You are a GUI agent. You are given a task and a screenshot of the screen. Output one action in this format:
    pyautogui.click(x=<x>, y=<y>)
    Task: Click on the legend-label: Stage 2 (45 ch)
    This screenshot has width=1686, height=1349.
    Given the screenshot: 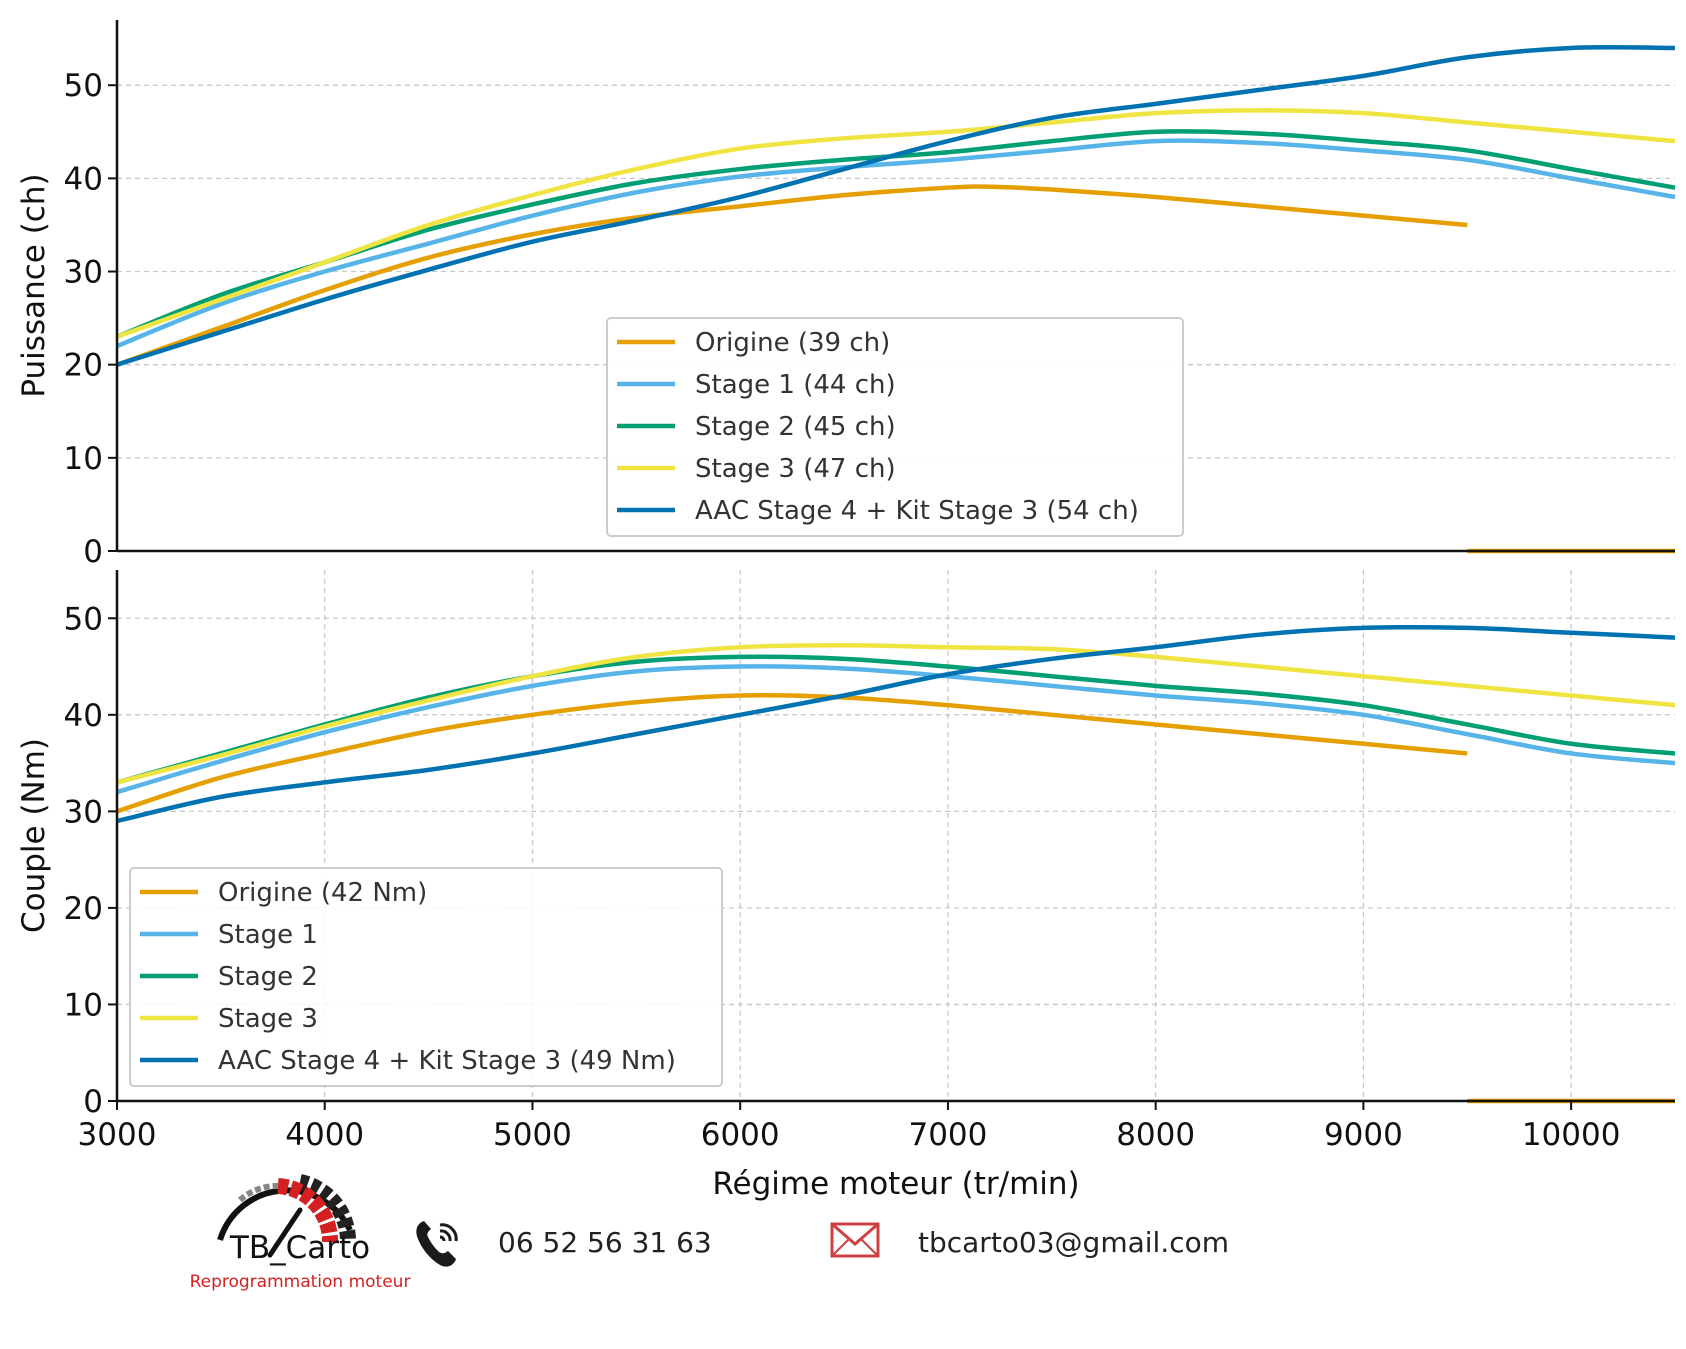 What is the action you would take?
    pyautogui.click(x=795, y=427)
    